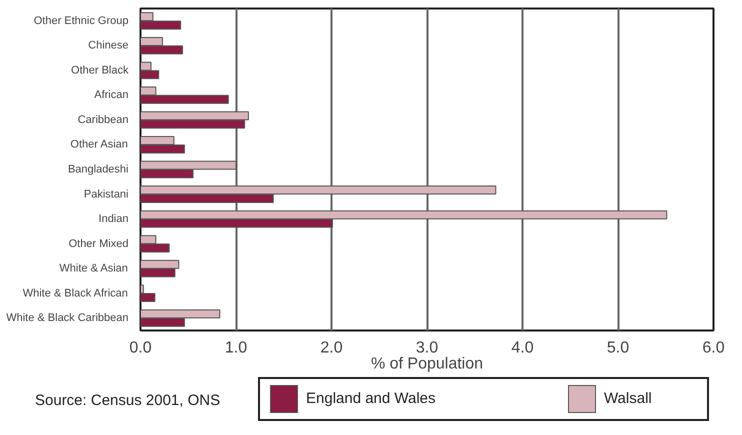 The width and height of the screenshot is (742, 435). Describe the element at coordinates (93, 268) in the screenshot. I see `y-tick-label: White & Asian` at that location.